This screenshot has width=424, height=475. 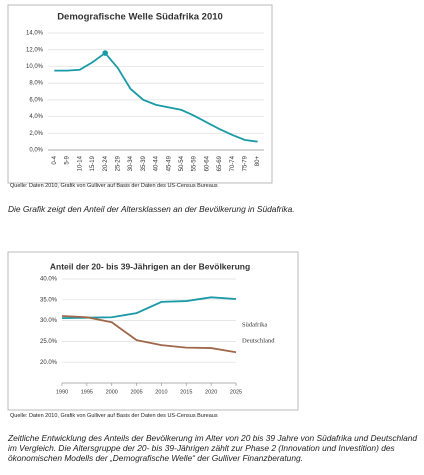 I want to click on x-tick-label: 50-54, so click(x=182, y=163).